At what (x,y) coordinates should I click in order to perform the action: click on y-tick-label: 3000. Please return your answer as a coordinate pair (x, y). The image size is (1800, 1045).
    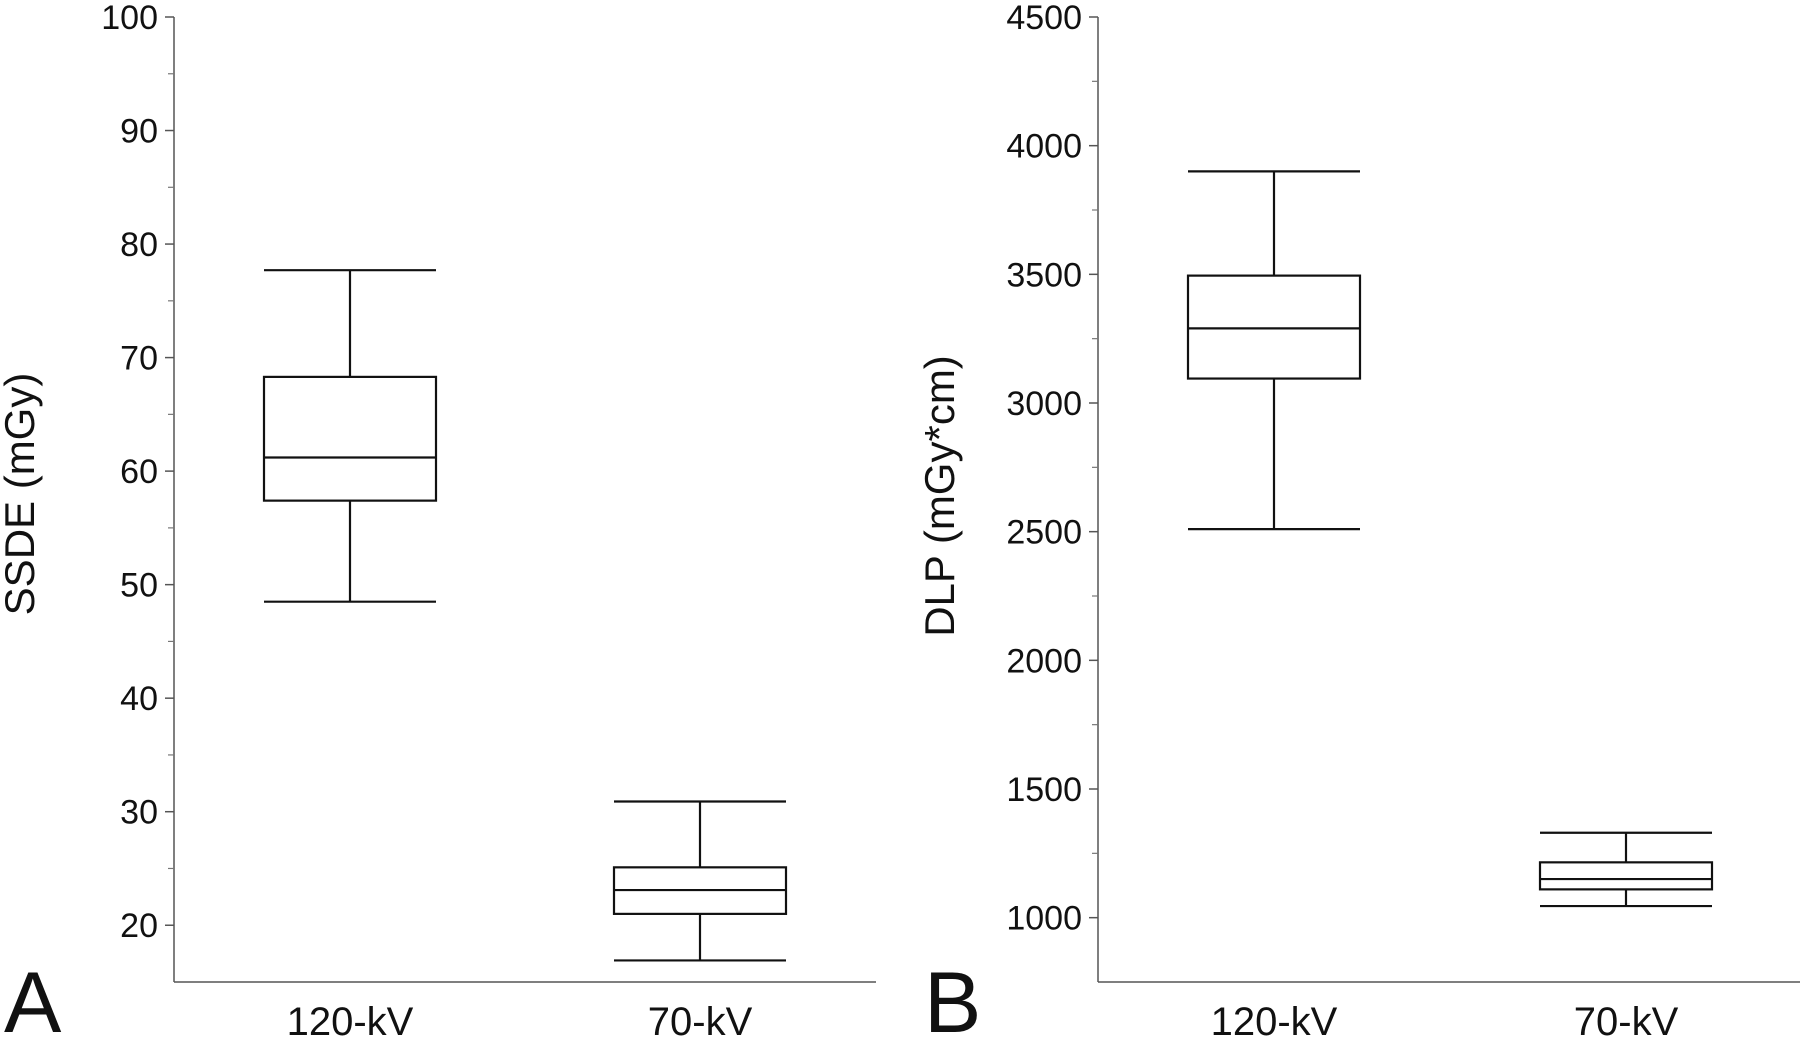
    Looking at the image, I should click on (1044, 404).